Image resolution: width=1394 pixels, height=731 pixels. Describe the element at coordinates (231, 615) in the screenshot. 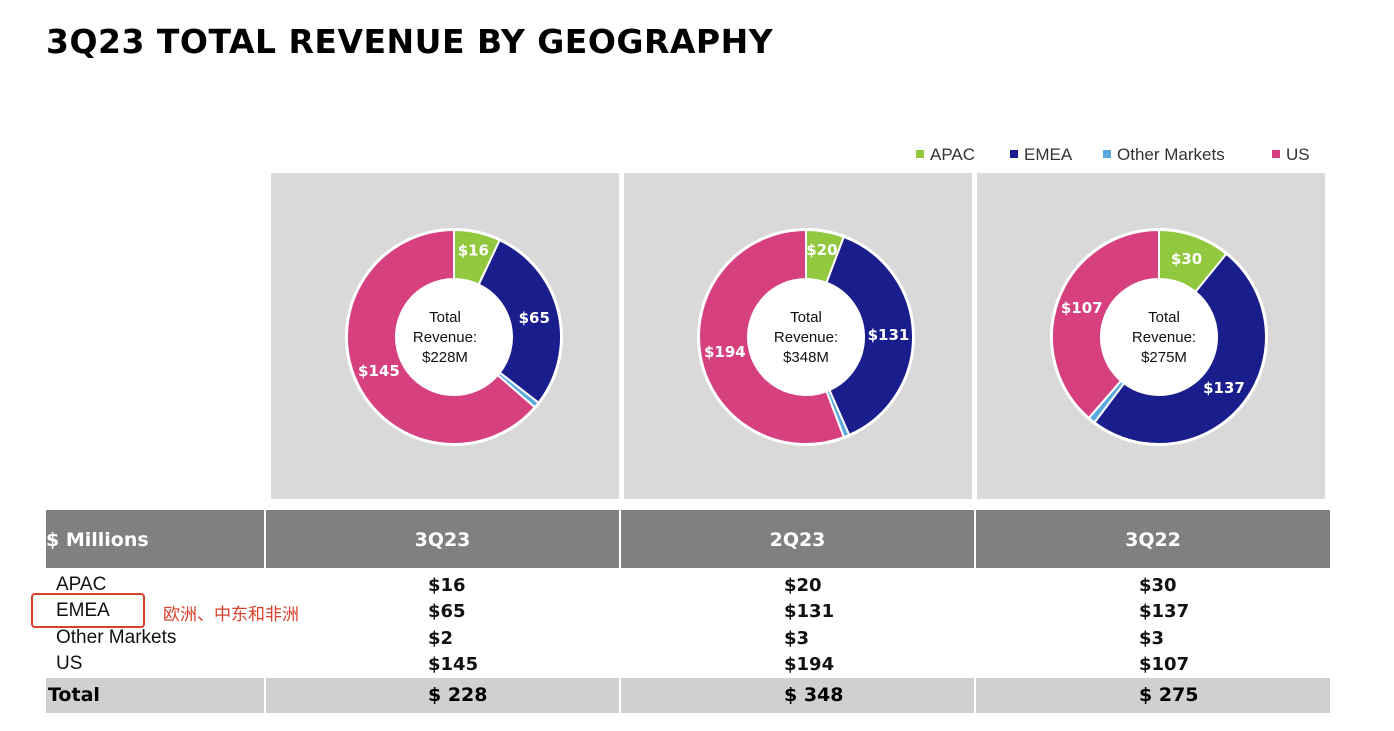

I see `emea-annotation: 欧洲、中东和非洲` at that location.